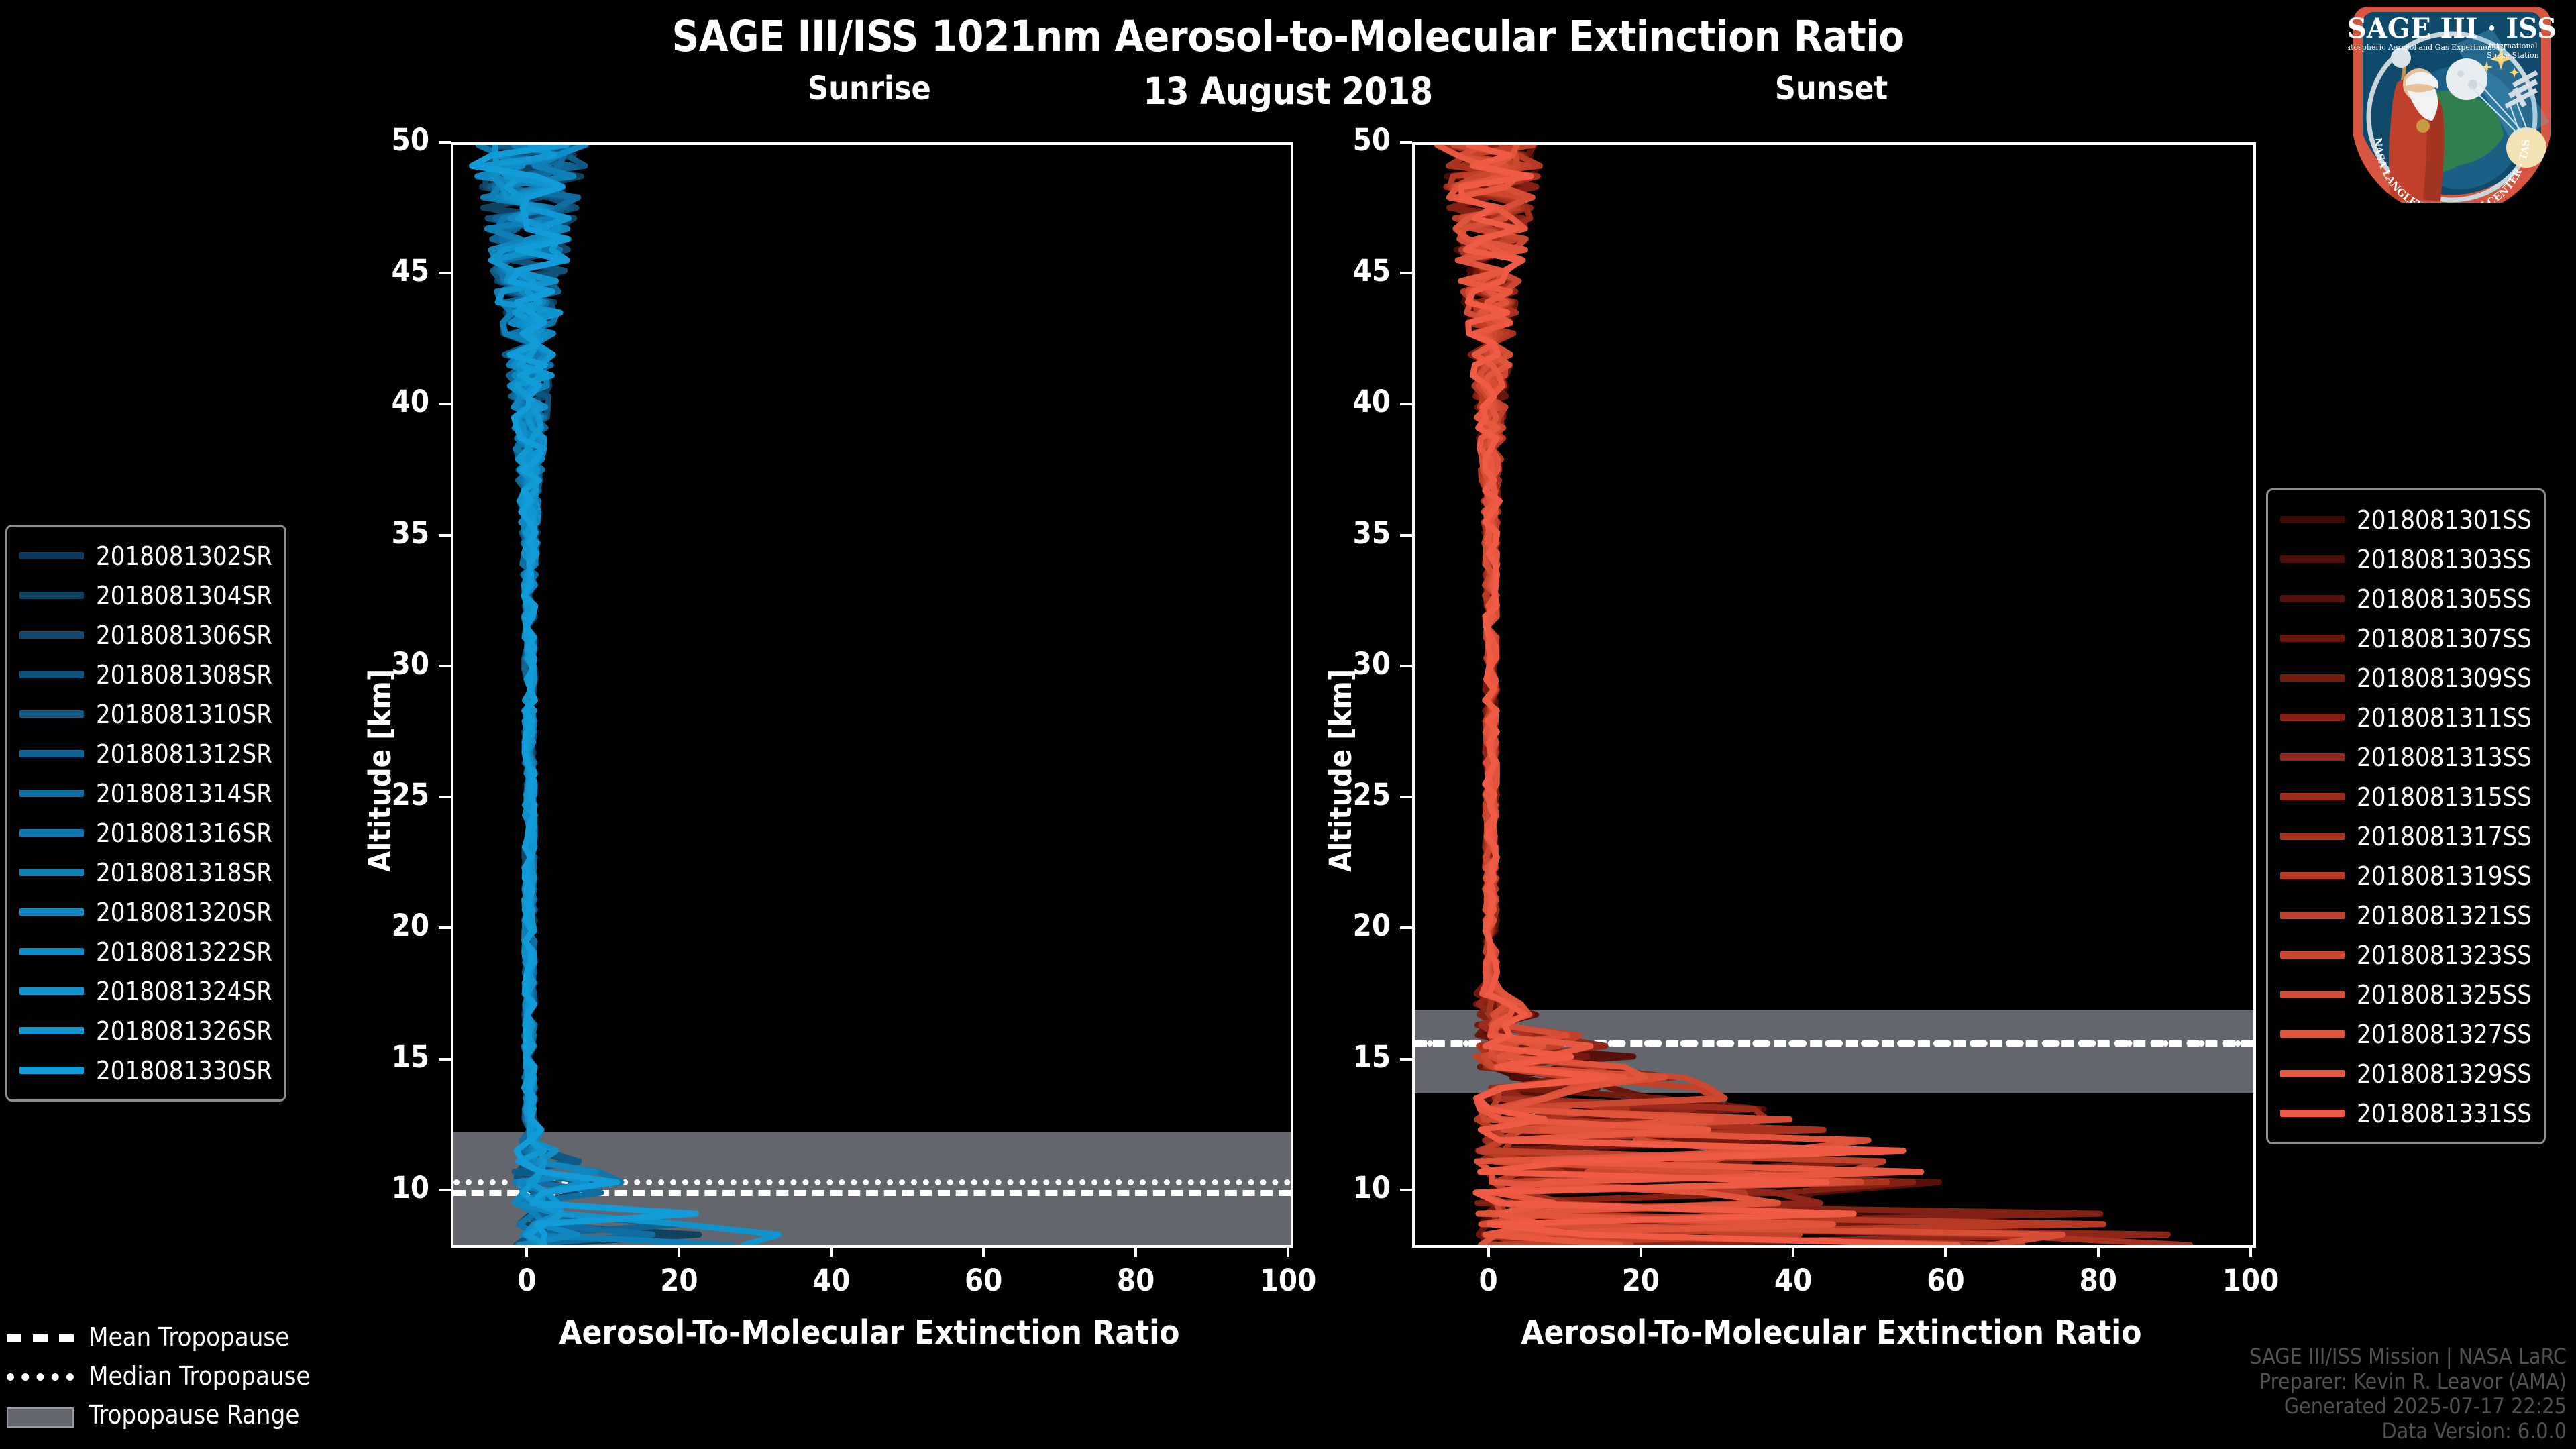  What do you see at coordinates (2406, 757) in the screenshot?
I see `legend-item: 2018081313SS` at bounding box center [2406, 757].